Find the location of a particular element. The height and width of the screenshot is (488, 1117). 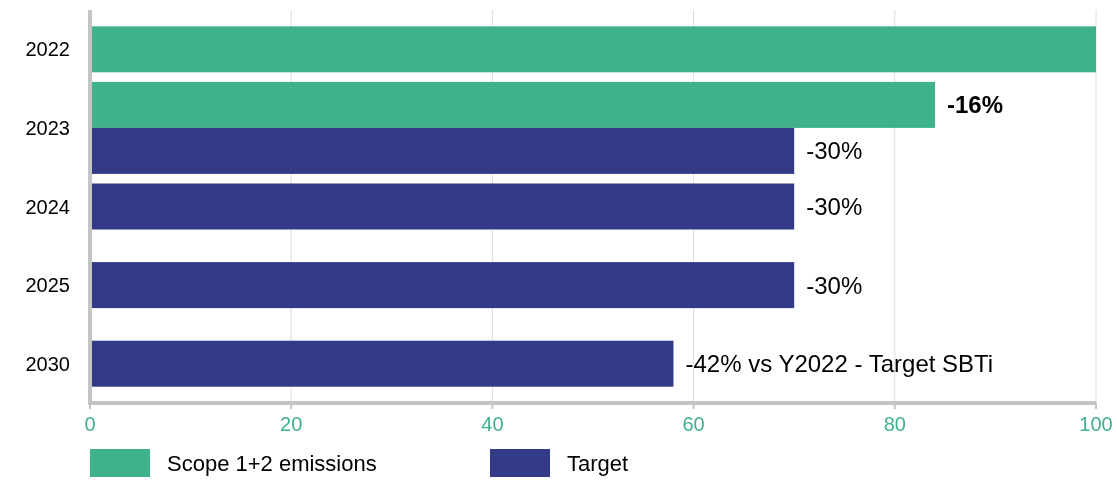

x-tick-label: 80 is located at coordinates (894, 424).